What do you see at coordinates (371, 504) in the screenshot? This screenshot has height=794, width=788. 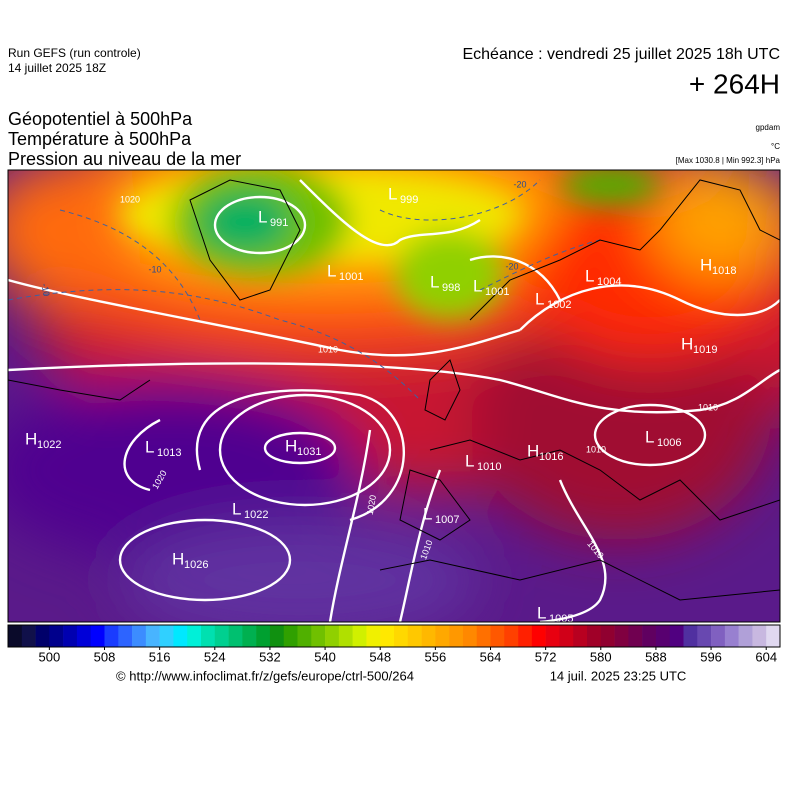 I see `contour-label: 1020` at bounding box center [371, 504].